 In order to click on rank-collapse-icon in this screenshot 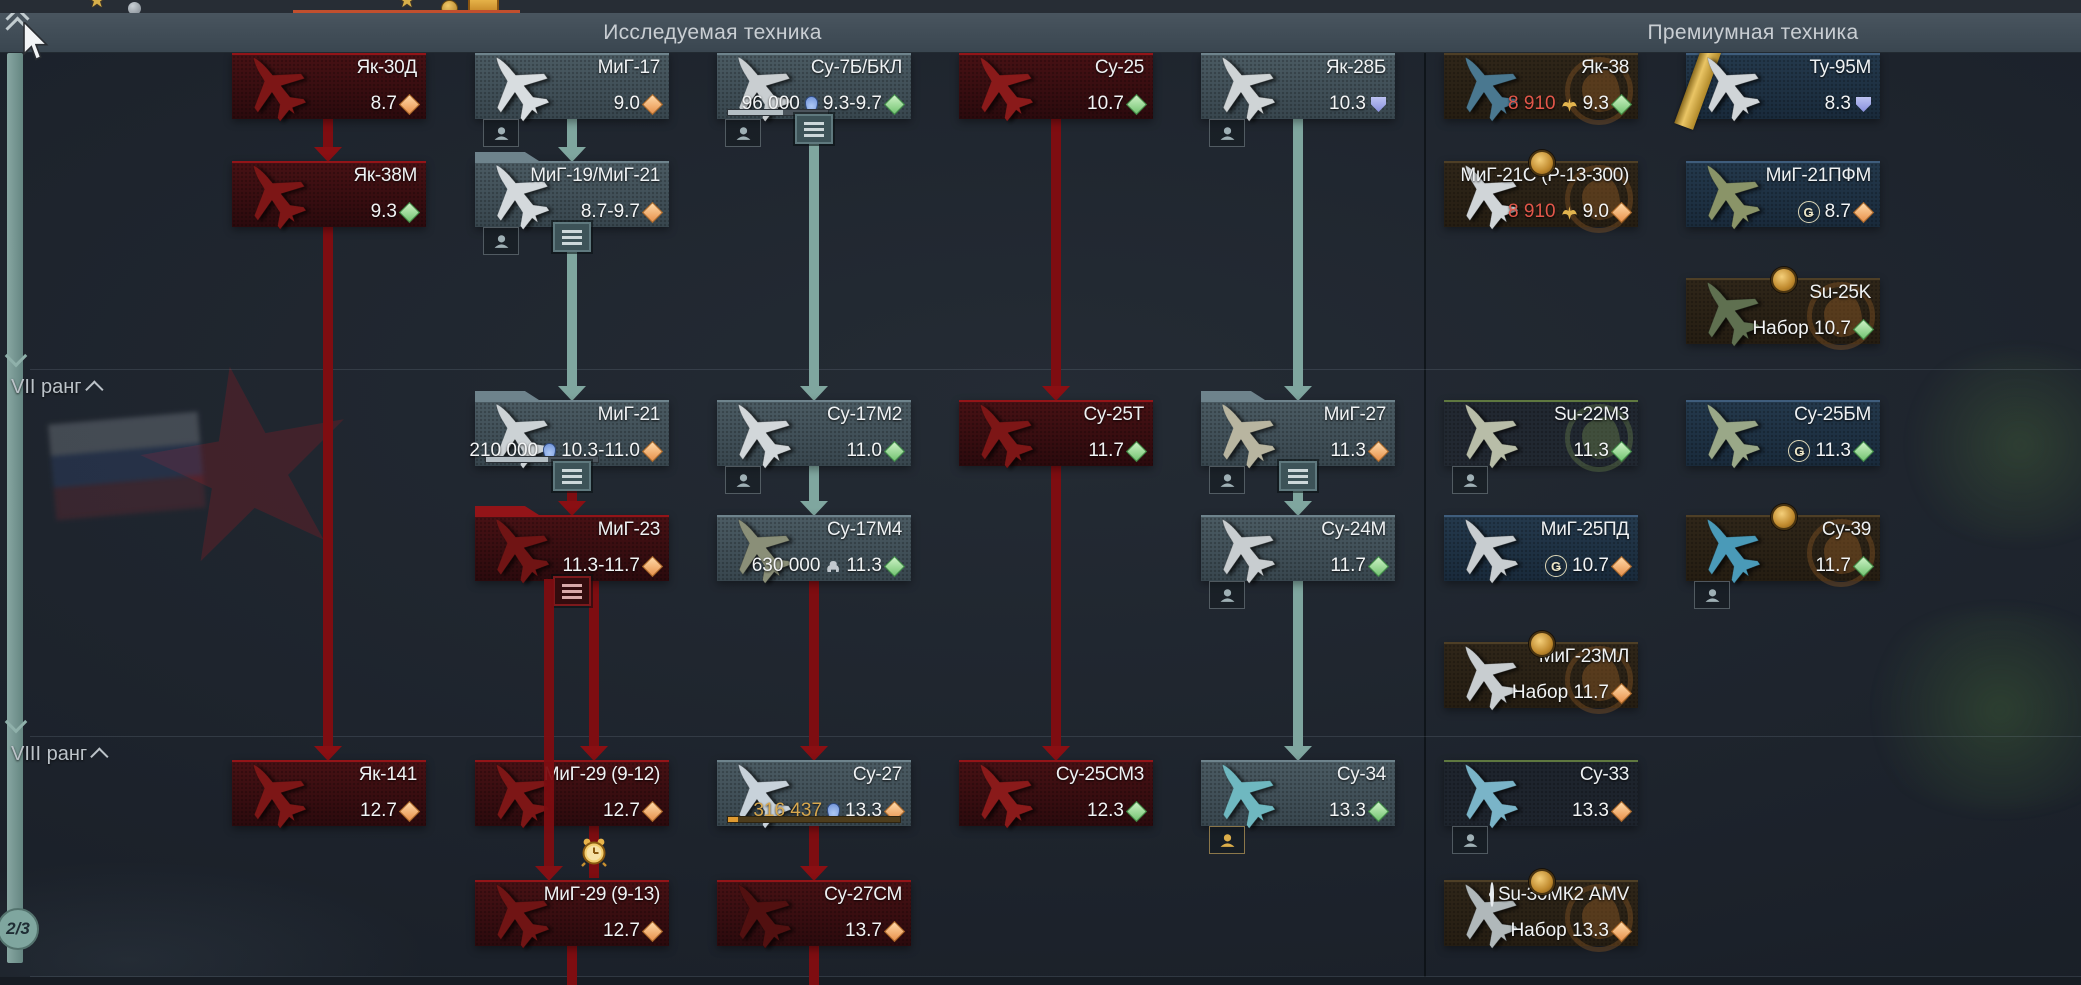, I will do `click(99, 756)`.